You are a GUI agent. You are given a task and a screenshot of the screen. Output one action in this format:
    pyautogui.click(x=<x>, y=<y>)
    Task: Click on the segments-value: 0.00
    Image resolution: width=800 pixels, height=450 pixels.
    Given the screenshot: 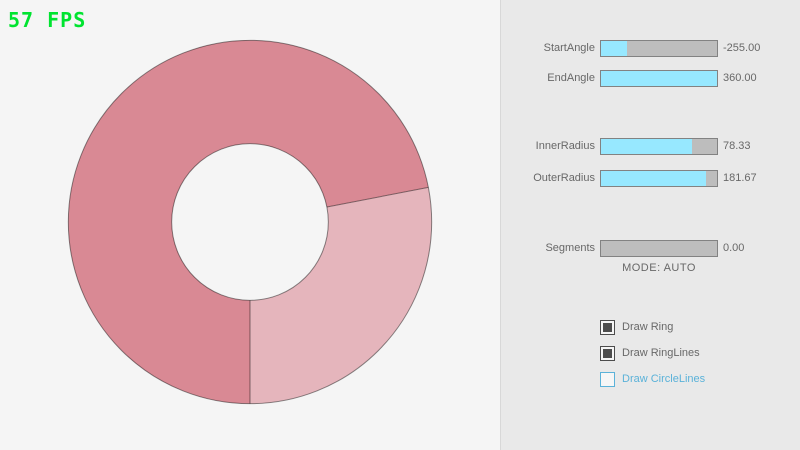 What is the action you would take?
    pyautogui.click(x=734, y=248)
    